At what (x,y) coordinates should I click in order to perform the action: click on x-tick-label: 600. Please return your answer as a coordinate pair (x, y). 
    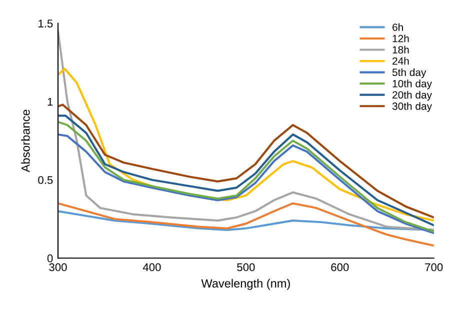
    Looking at the image, I should click on (340, 267).